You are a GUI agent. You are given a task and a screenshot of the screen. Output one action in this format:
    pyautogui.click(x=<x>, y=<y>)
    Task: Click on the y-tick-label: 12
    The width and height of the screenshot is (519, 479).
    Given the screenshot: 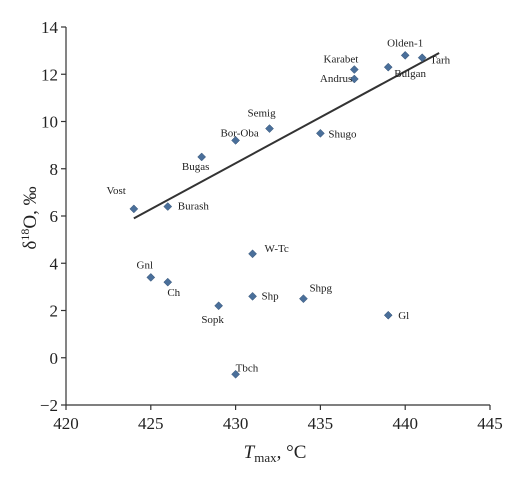 What is the action you would take?
    pyautogui.click(x=49, y=74)
    